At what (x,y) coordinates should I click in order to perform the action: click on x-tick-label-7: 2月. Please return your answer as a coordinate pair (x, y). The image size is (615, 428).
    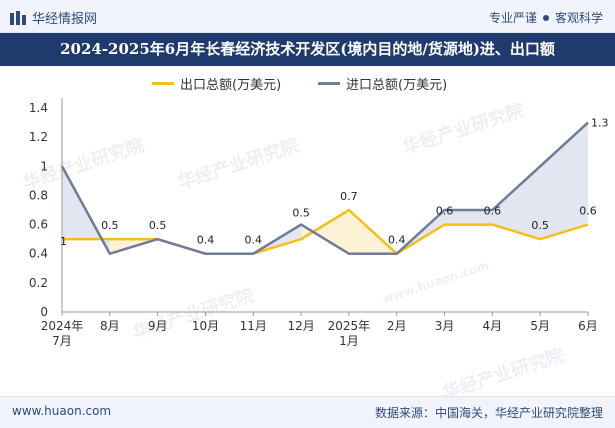
    Looking at the image, I should click on (397, 326).